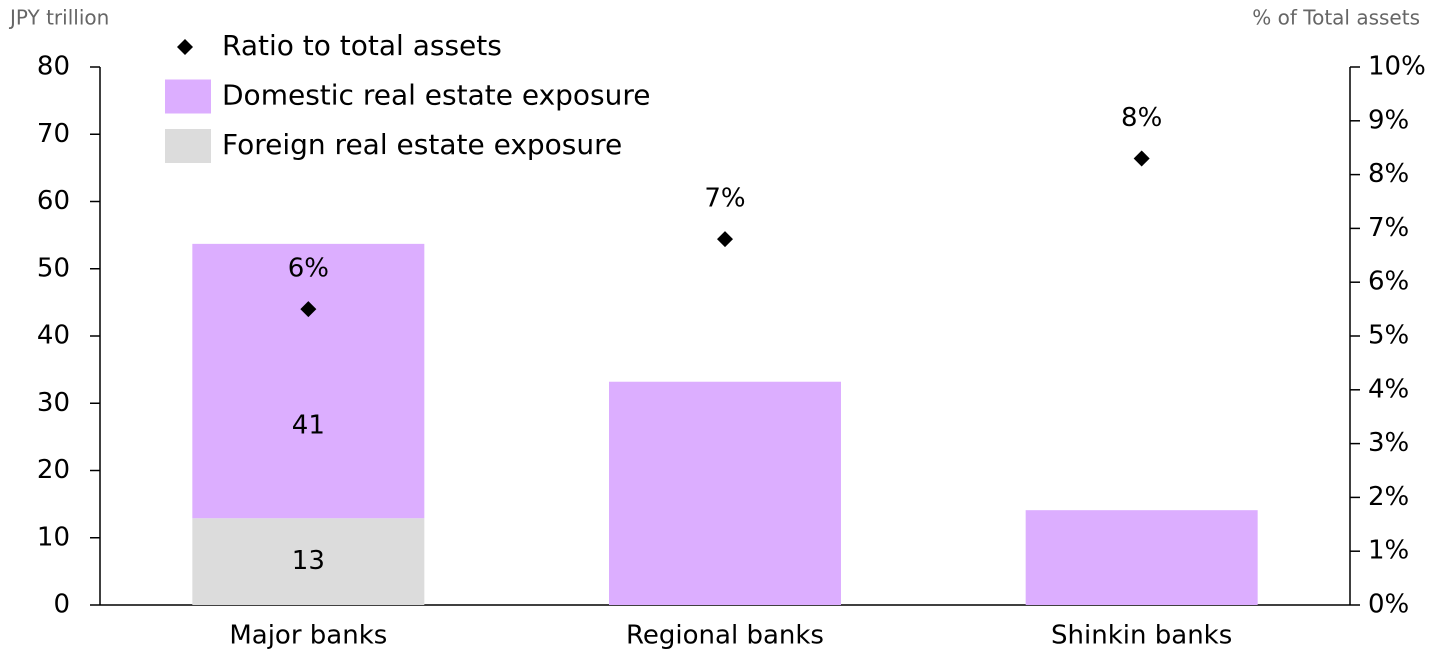  Describe the element at coordinates (1388, 443) in the screenshot. I see `y2-tick-label: 3%` at that location.